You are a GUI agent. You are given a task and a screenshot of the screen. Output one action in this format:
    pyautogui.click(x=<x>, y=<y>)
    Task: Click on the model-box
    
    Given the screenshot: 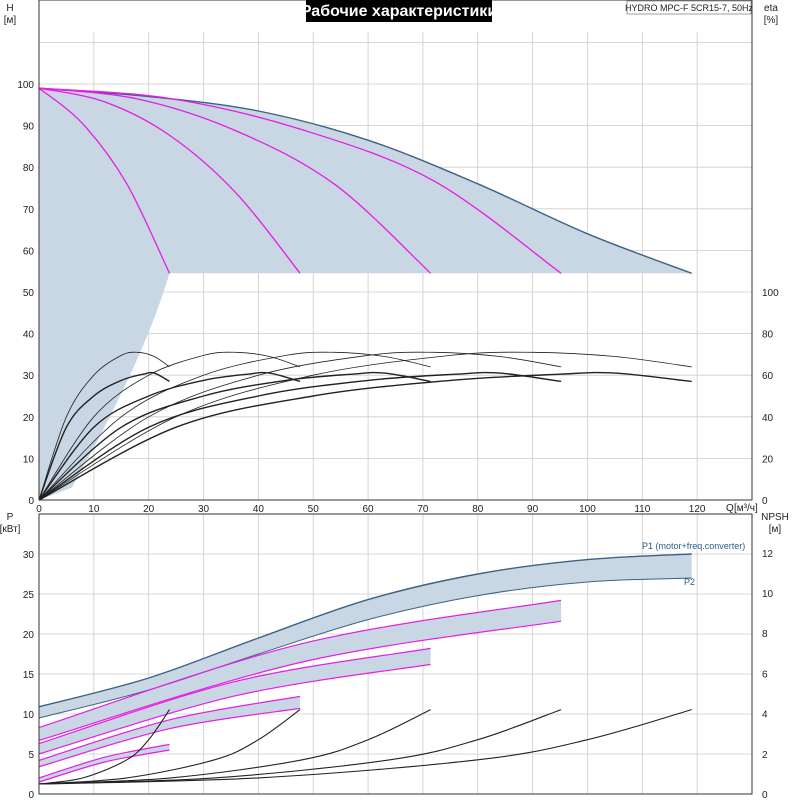 What is the action you would take?
    pyautogui.click(x=689, y=7)
    